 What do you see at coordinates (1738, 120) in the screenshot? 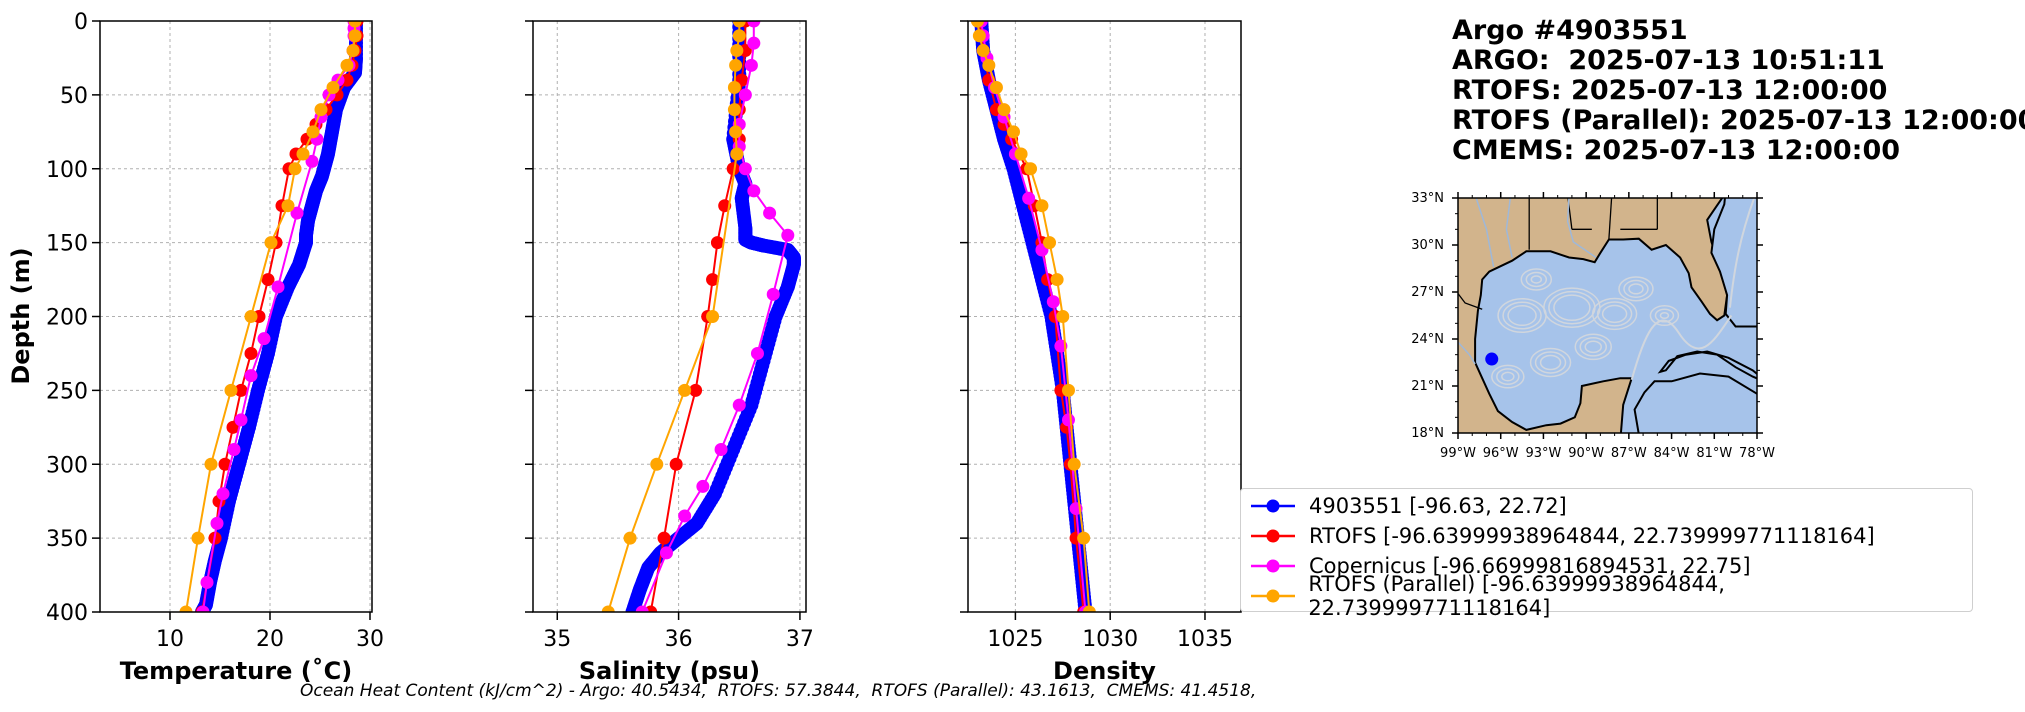
I see `rtofs-parallel-time: RTOFS (Parallel): 2025-07-13 12:00:00` at bounding box center [1738, 120].